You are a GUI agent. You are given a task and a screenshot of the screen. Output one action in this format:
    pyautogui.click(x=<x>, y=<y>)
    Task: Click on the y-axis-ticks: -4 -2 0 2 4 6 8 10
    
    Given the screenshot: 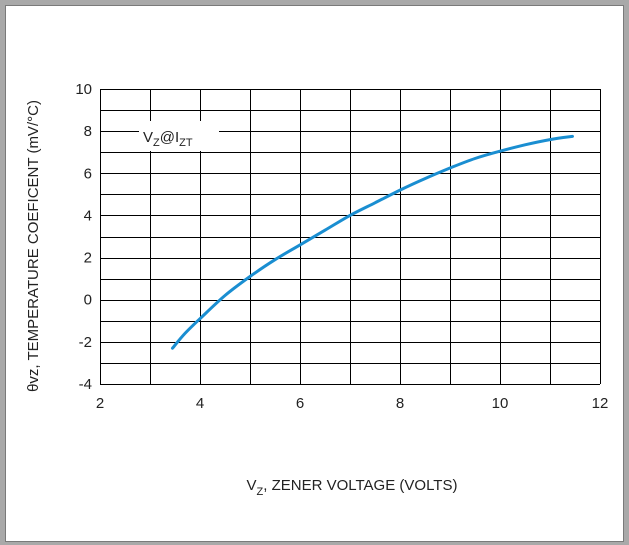 What is the action you would take?
    pyautogui.click(x=83, y=237)
    